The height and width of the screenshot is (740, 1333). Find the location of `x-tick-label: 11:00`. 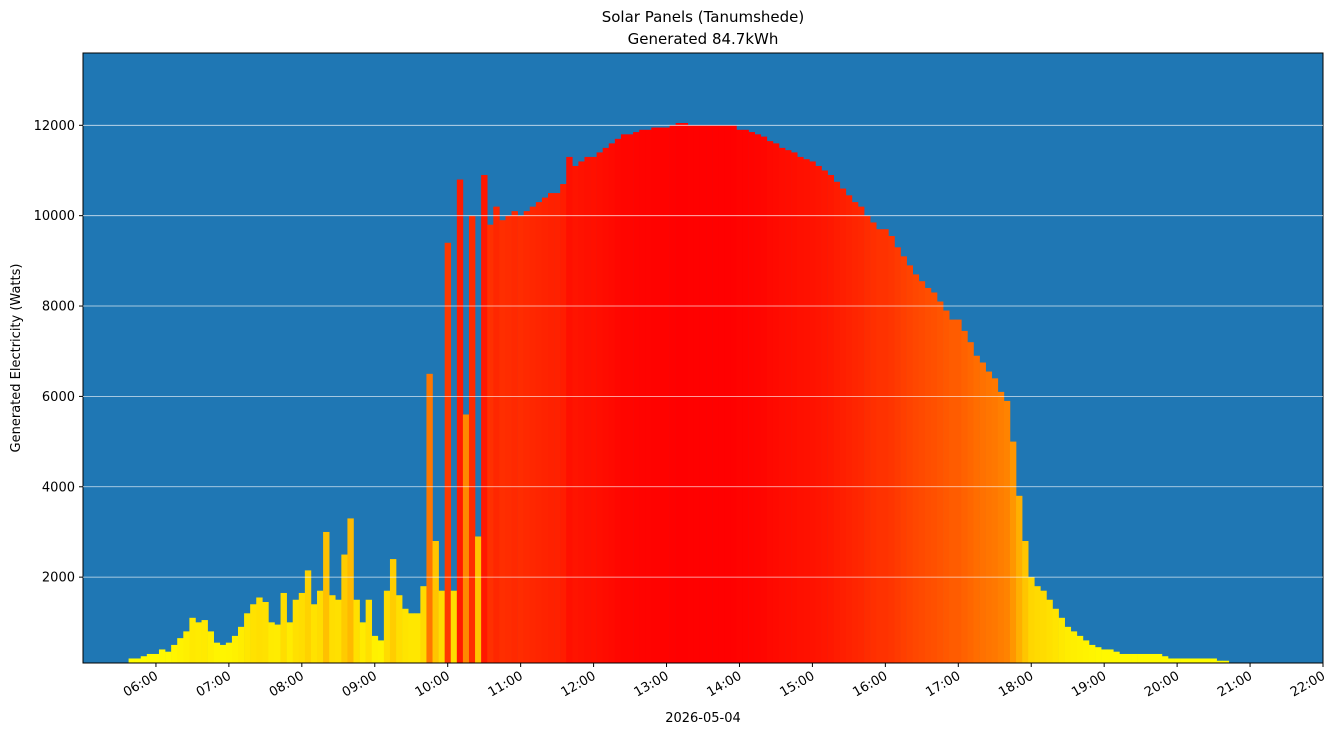

x-tick-label: 11:00 is located at coordinates (506, 685).